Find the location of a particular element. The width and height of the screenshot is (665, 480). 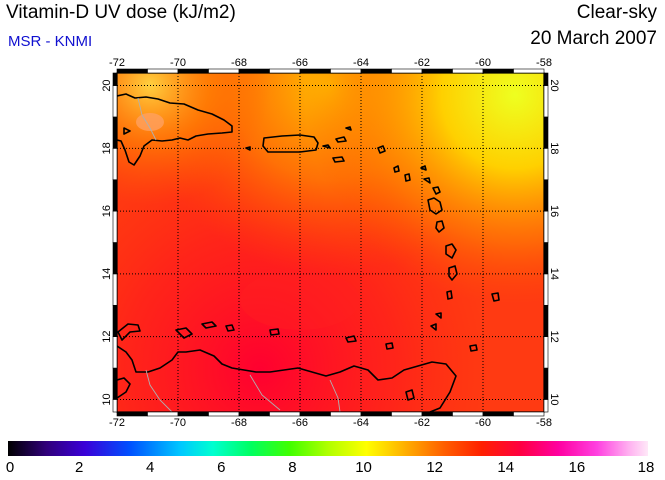

colorbar-gradient is located at coordinates (328, 448).